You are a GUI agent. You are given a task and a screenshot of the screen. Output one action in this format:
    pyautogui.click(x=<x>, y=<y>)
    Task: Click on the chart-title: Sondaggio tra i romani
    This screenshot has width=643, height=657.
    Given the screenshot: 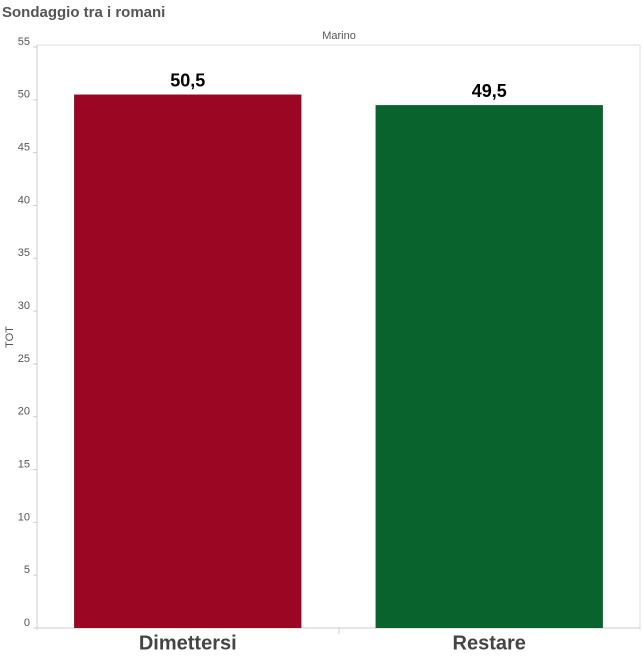 What is the action you would take?
    pyautogui.click(x=83, y=12)
    